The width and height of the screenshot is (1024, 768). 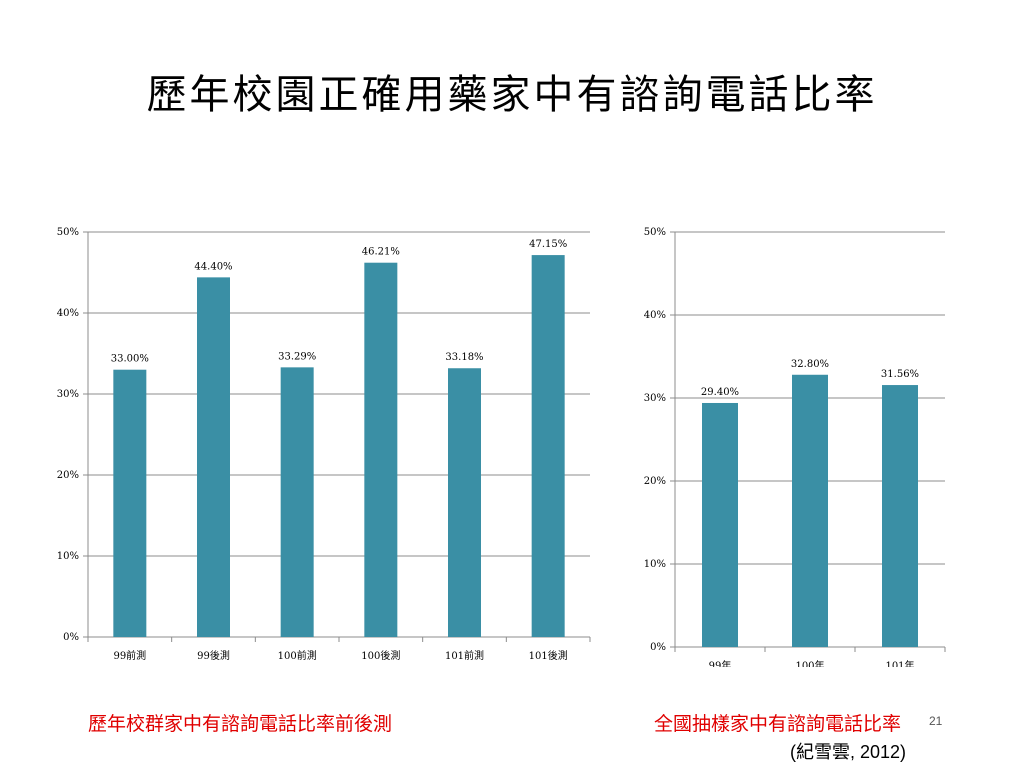 I want to click on data-label: 33.29%, so click(x=297, y=356).